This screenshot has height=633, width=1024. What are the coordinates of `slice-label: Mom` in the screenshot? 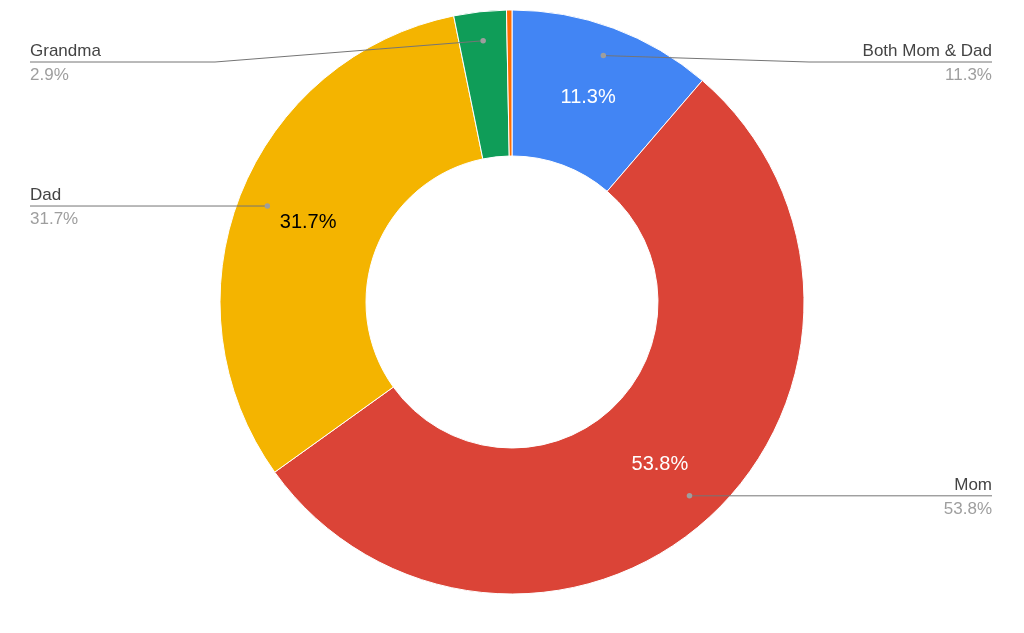 It's located at (973, 484).